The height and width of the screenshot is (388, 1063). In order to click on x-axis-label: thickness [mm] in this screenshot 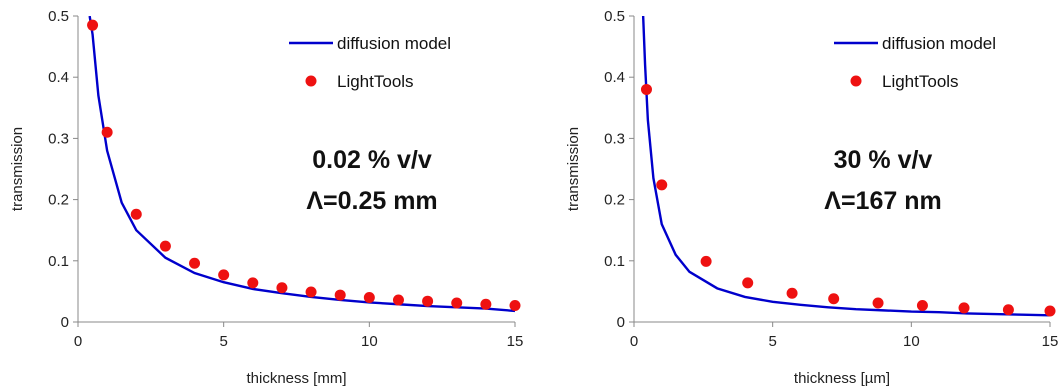, I will do `click(296, 378)`.